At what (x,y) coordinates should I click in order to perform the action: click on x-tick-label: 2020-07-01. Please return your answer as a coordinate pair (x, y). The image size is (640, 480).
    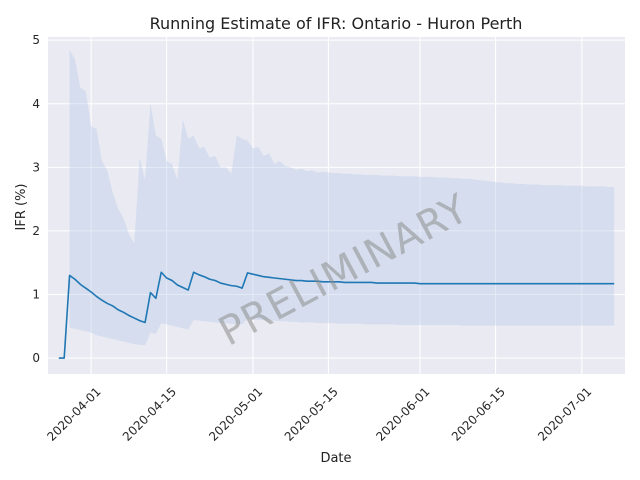
    Looking at the image, I should click on (564, 414).